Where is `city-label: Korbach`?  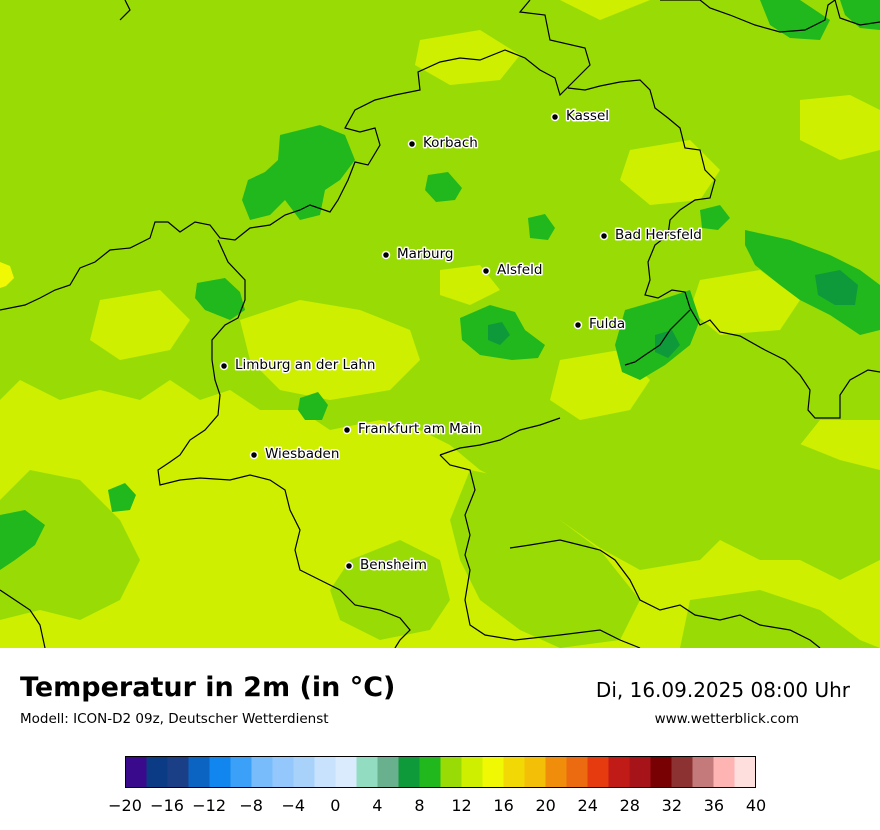
city-label: Korbach is located at coordinates (450, 143).